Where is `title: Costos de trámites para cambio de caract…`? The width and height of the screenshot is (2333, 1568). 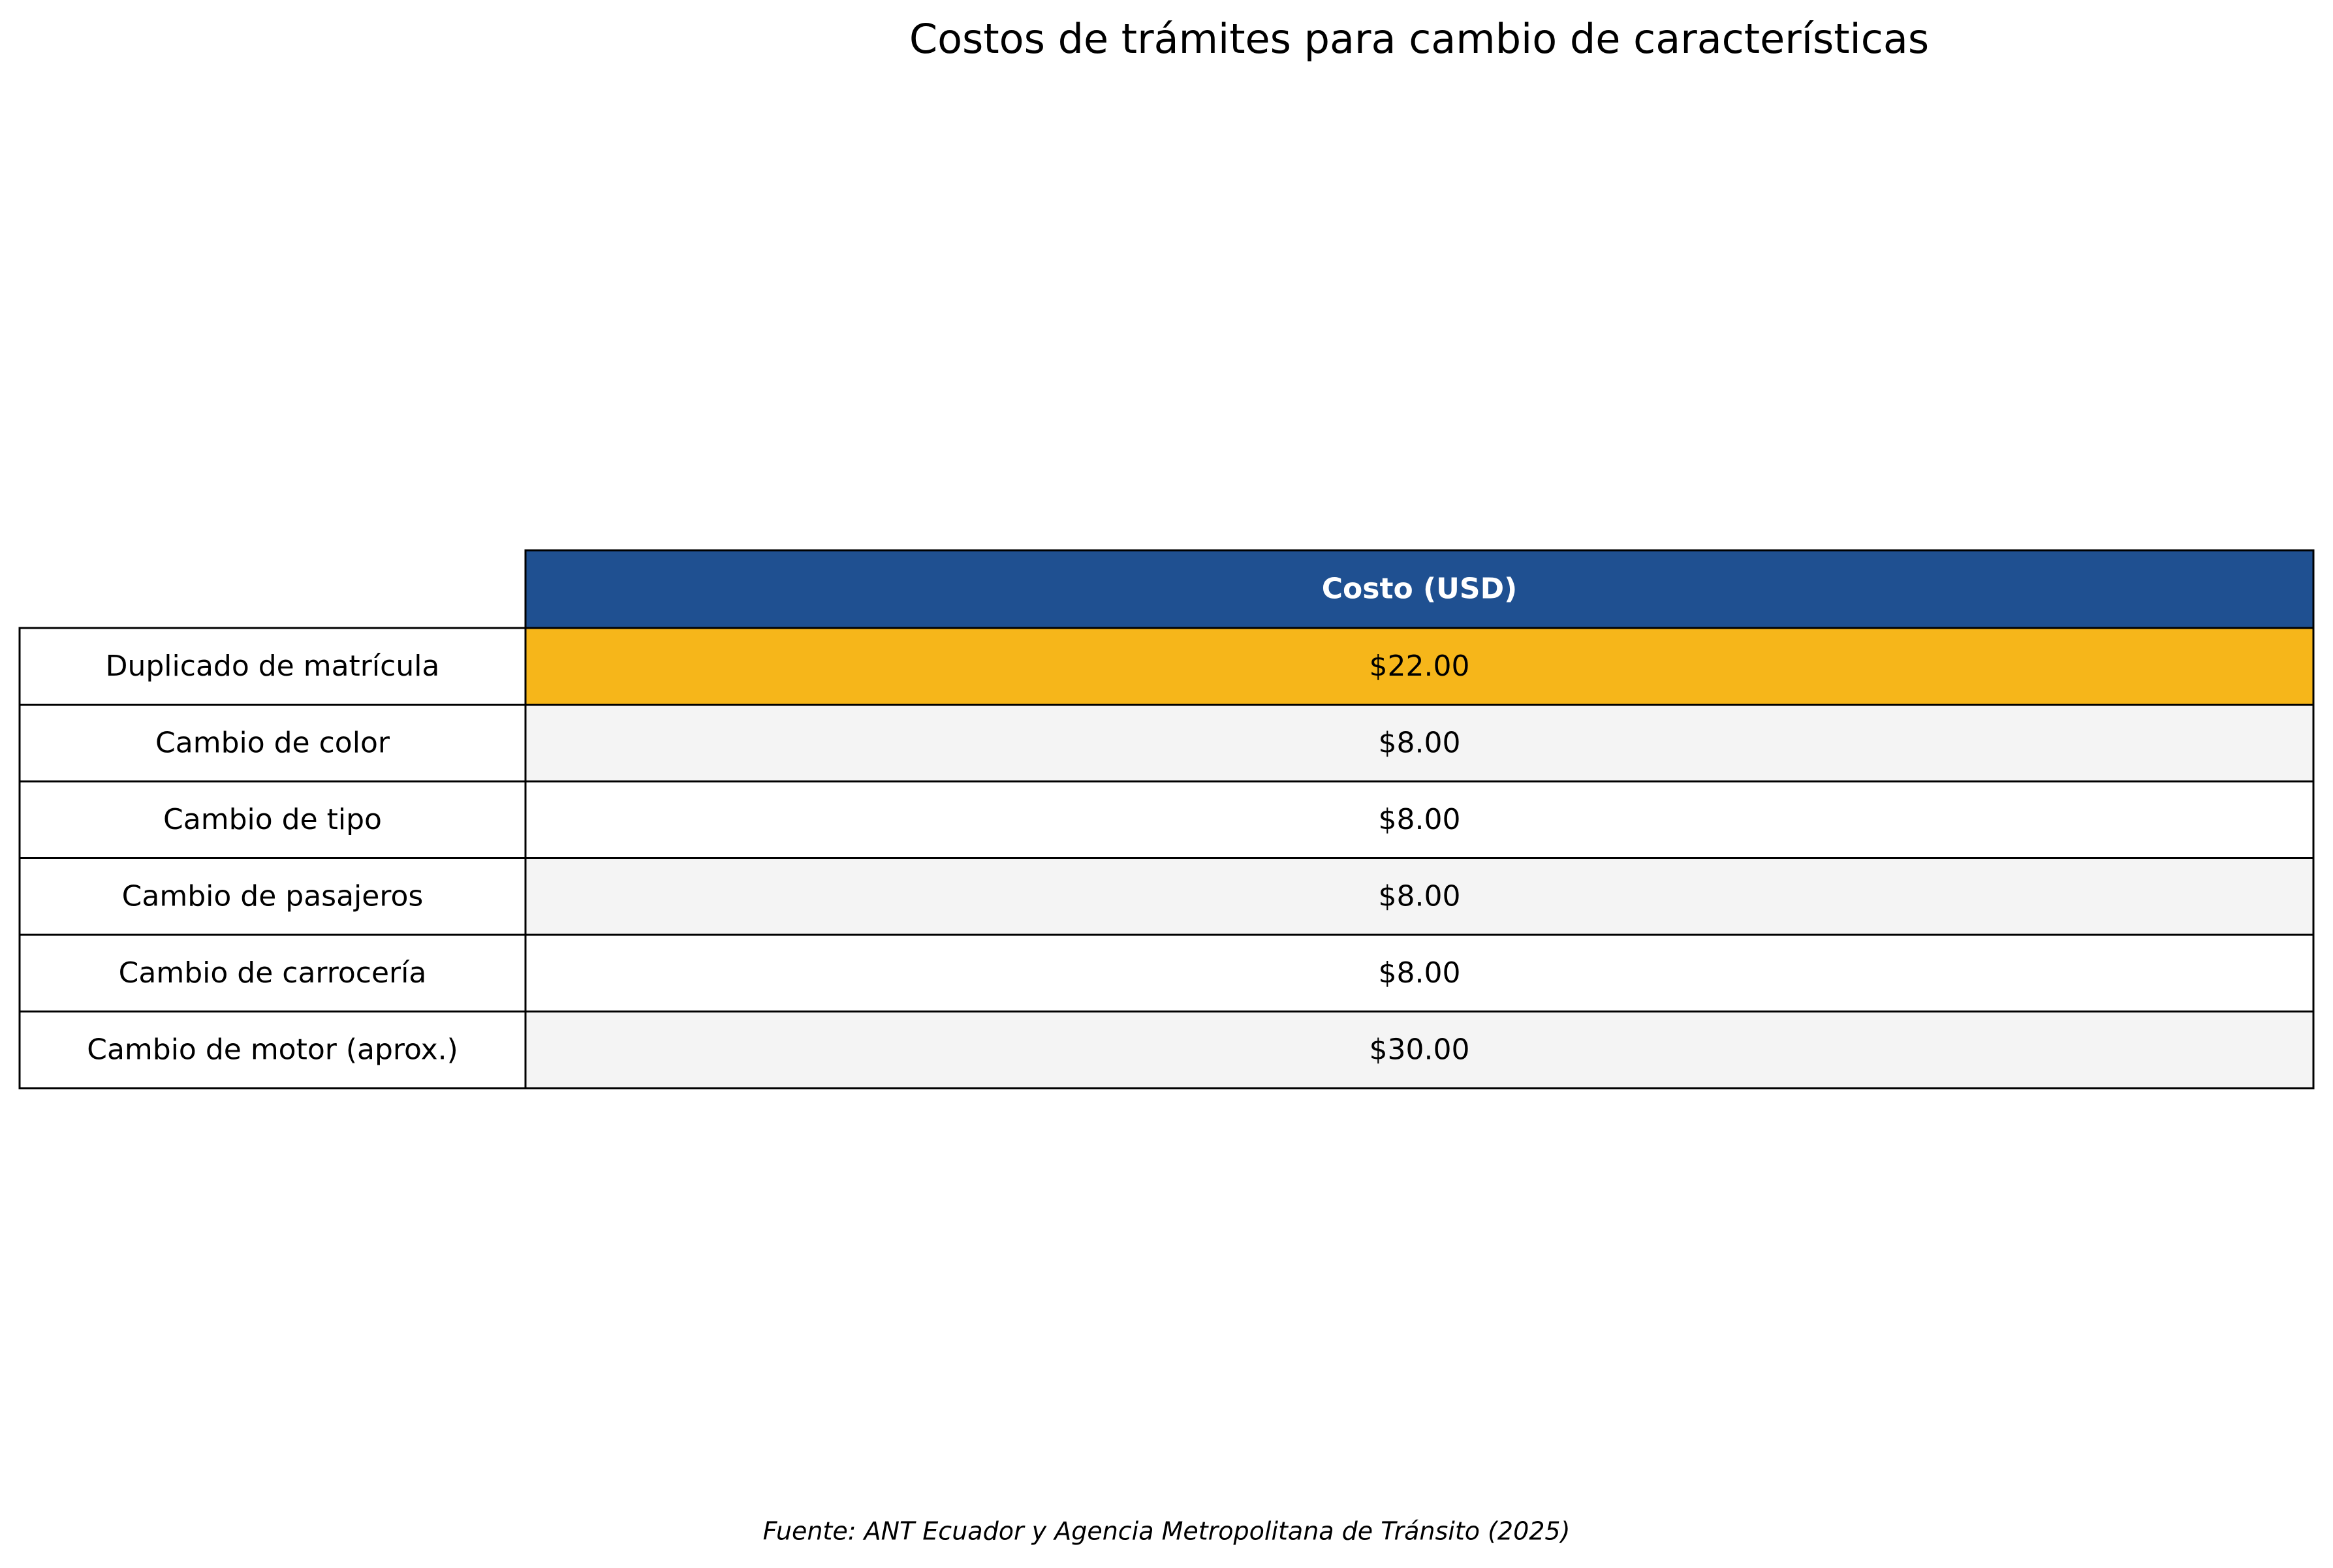
title: Costos de trámites para cambio de caract… is located at coordinates (1419, 39).